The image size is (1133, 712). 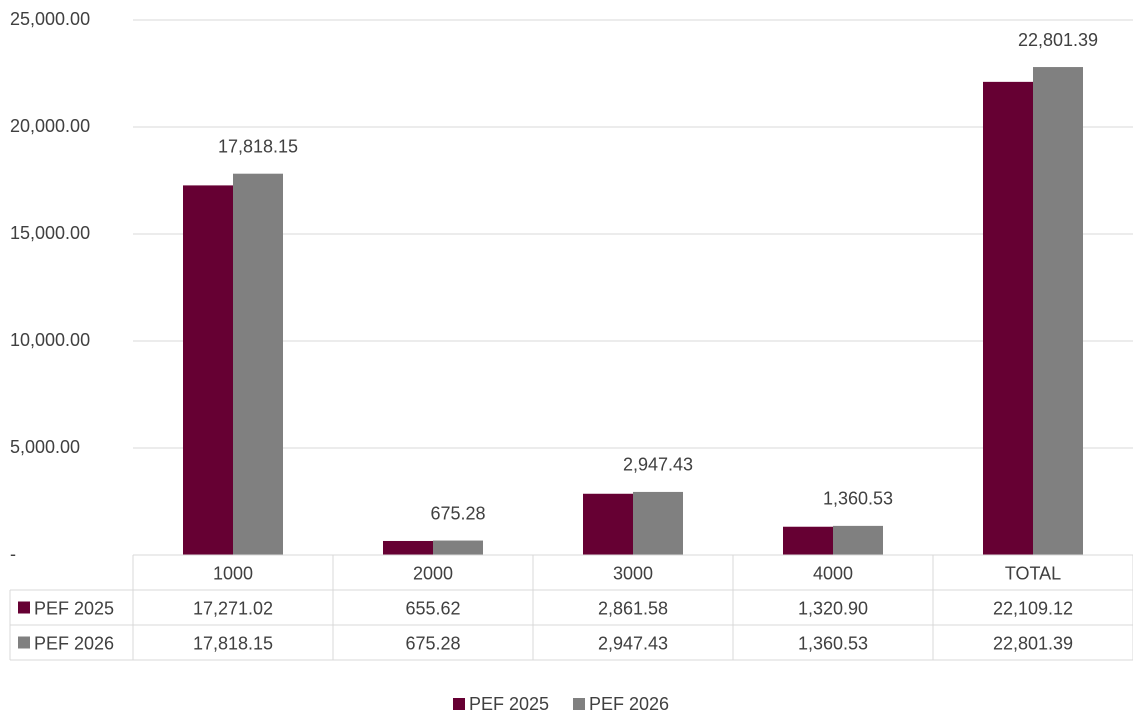 I want to click on table-cell: 2,861.58, so click(x=633, y=608).